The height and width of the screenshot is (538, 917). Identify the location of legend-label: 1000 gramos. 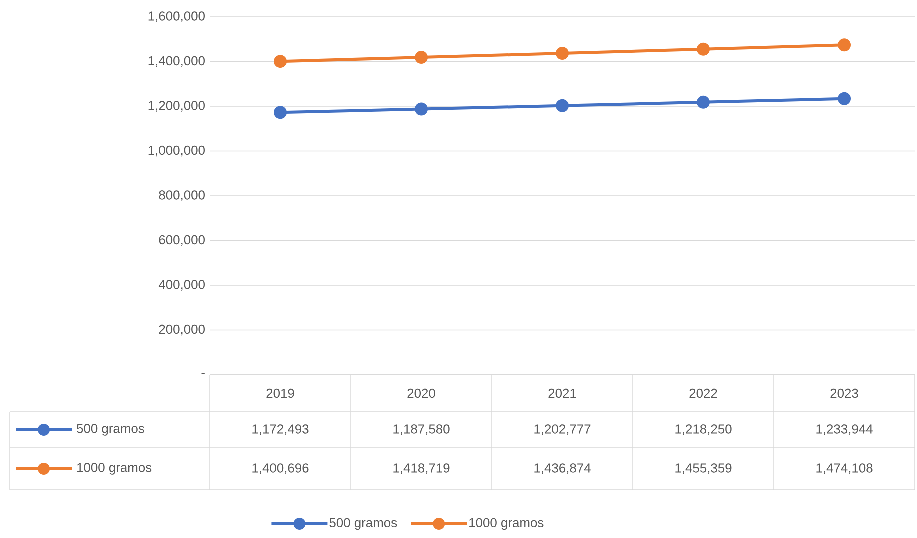
(115, 469).